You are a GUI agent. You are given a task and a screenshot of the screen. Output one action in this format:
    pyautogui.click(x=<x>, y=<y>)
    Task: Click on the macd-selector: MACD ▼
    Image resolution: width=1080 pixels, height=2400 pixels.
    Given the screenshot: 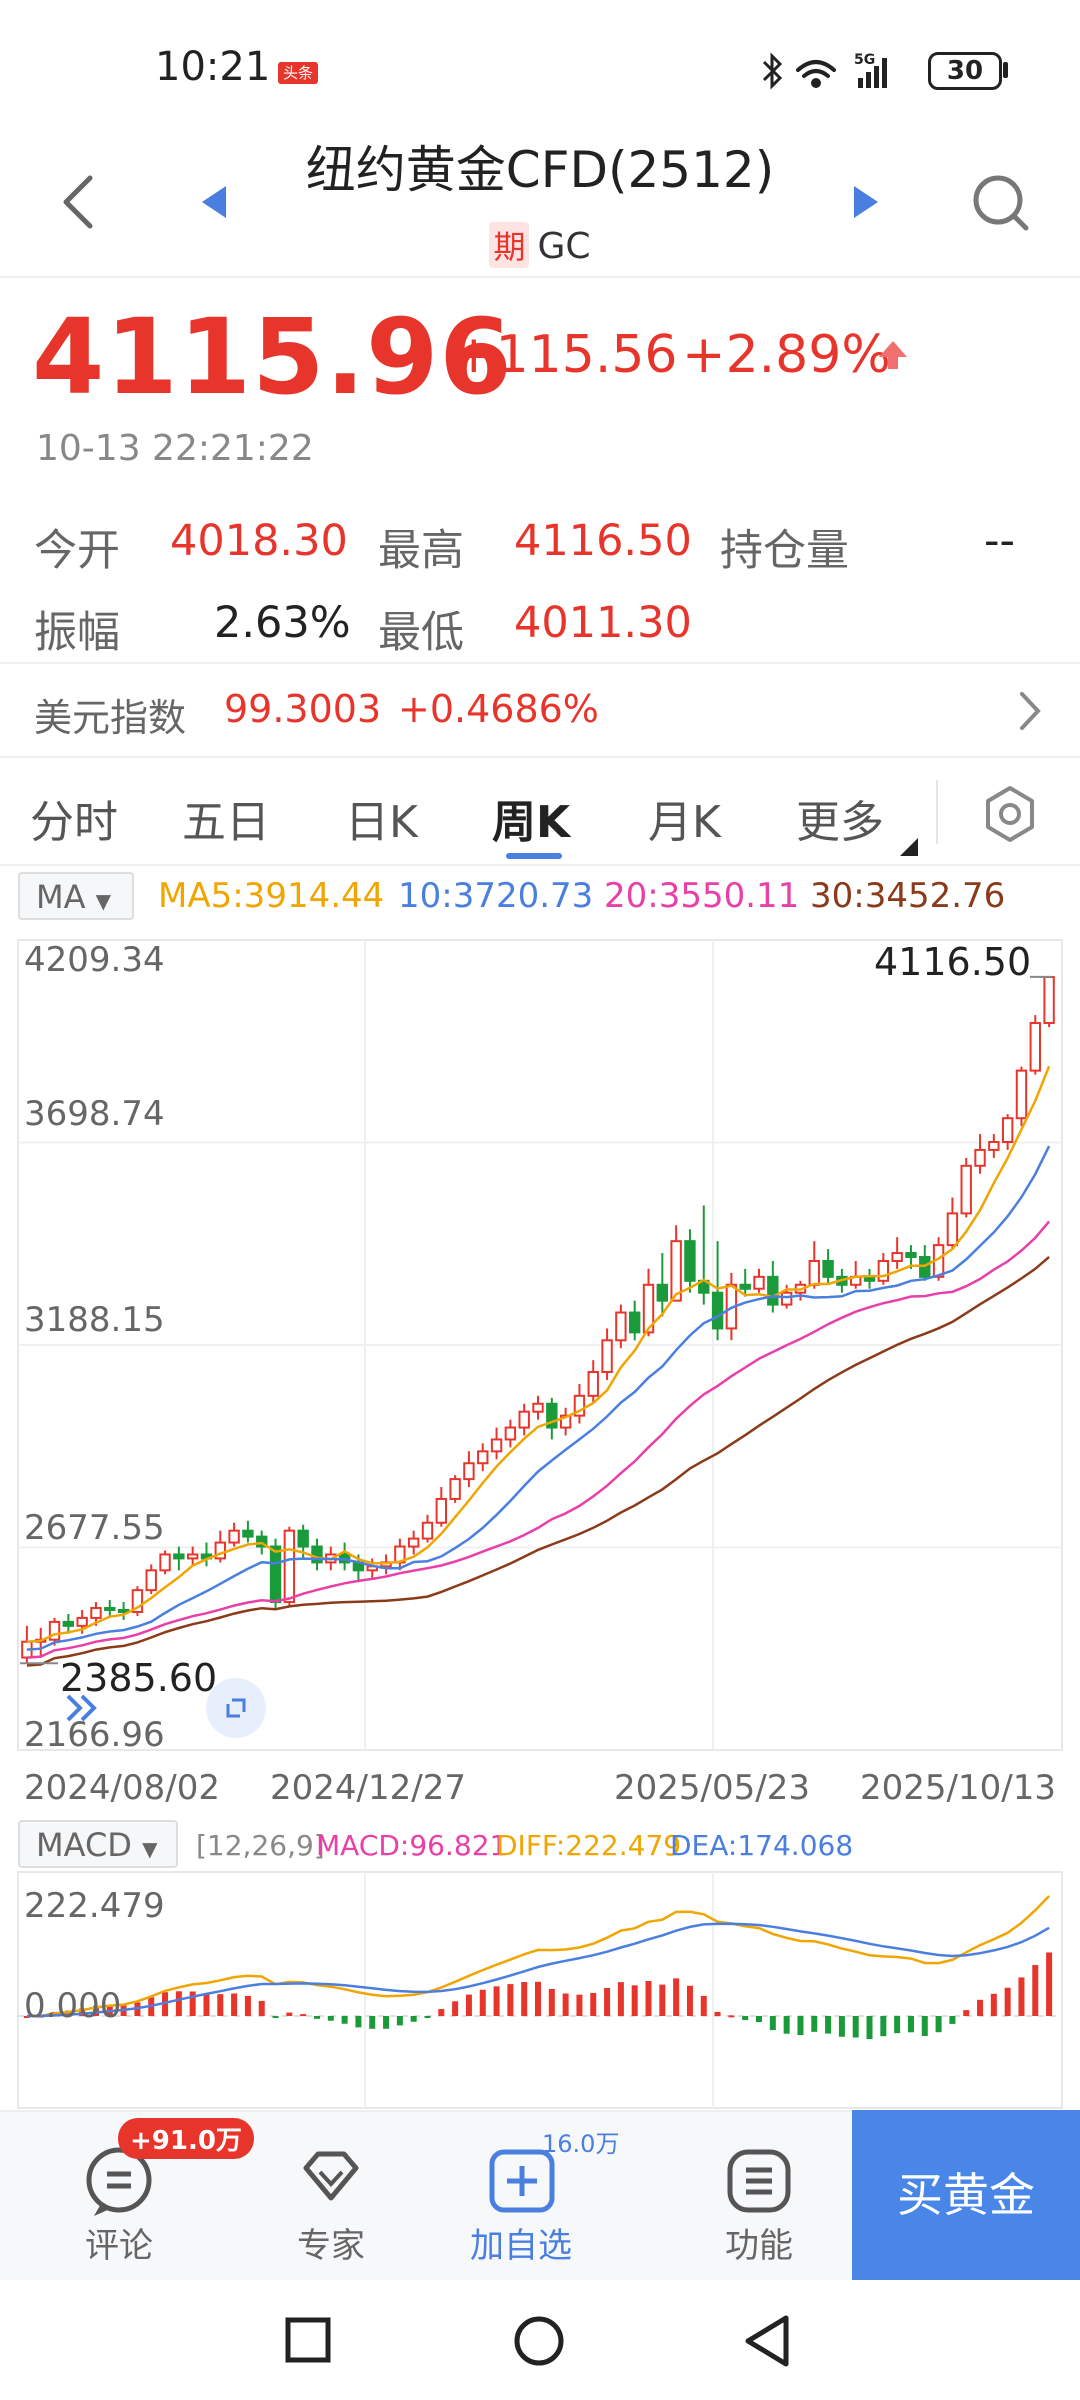 What is the action you would take?
    pyautogui.click(x=98, y=1844)
    